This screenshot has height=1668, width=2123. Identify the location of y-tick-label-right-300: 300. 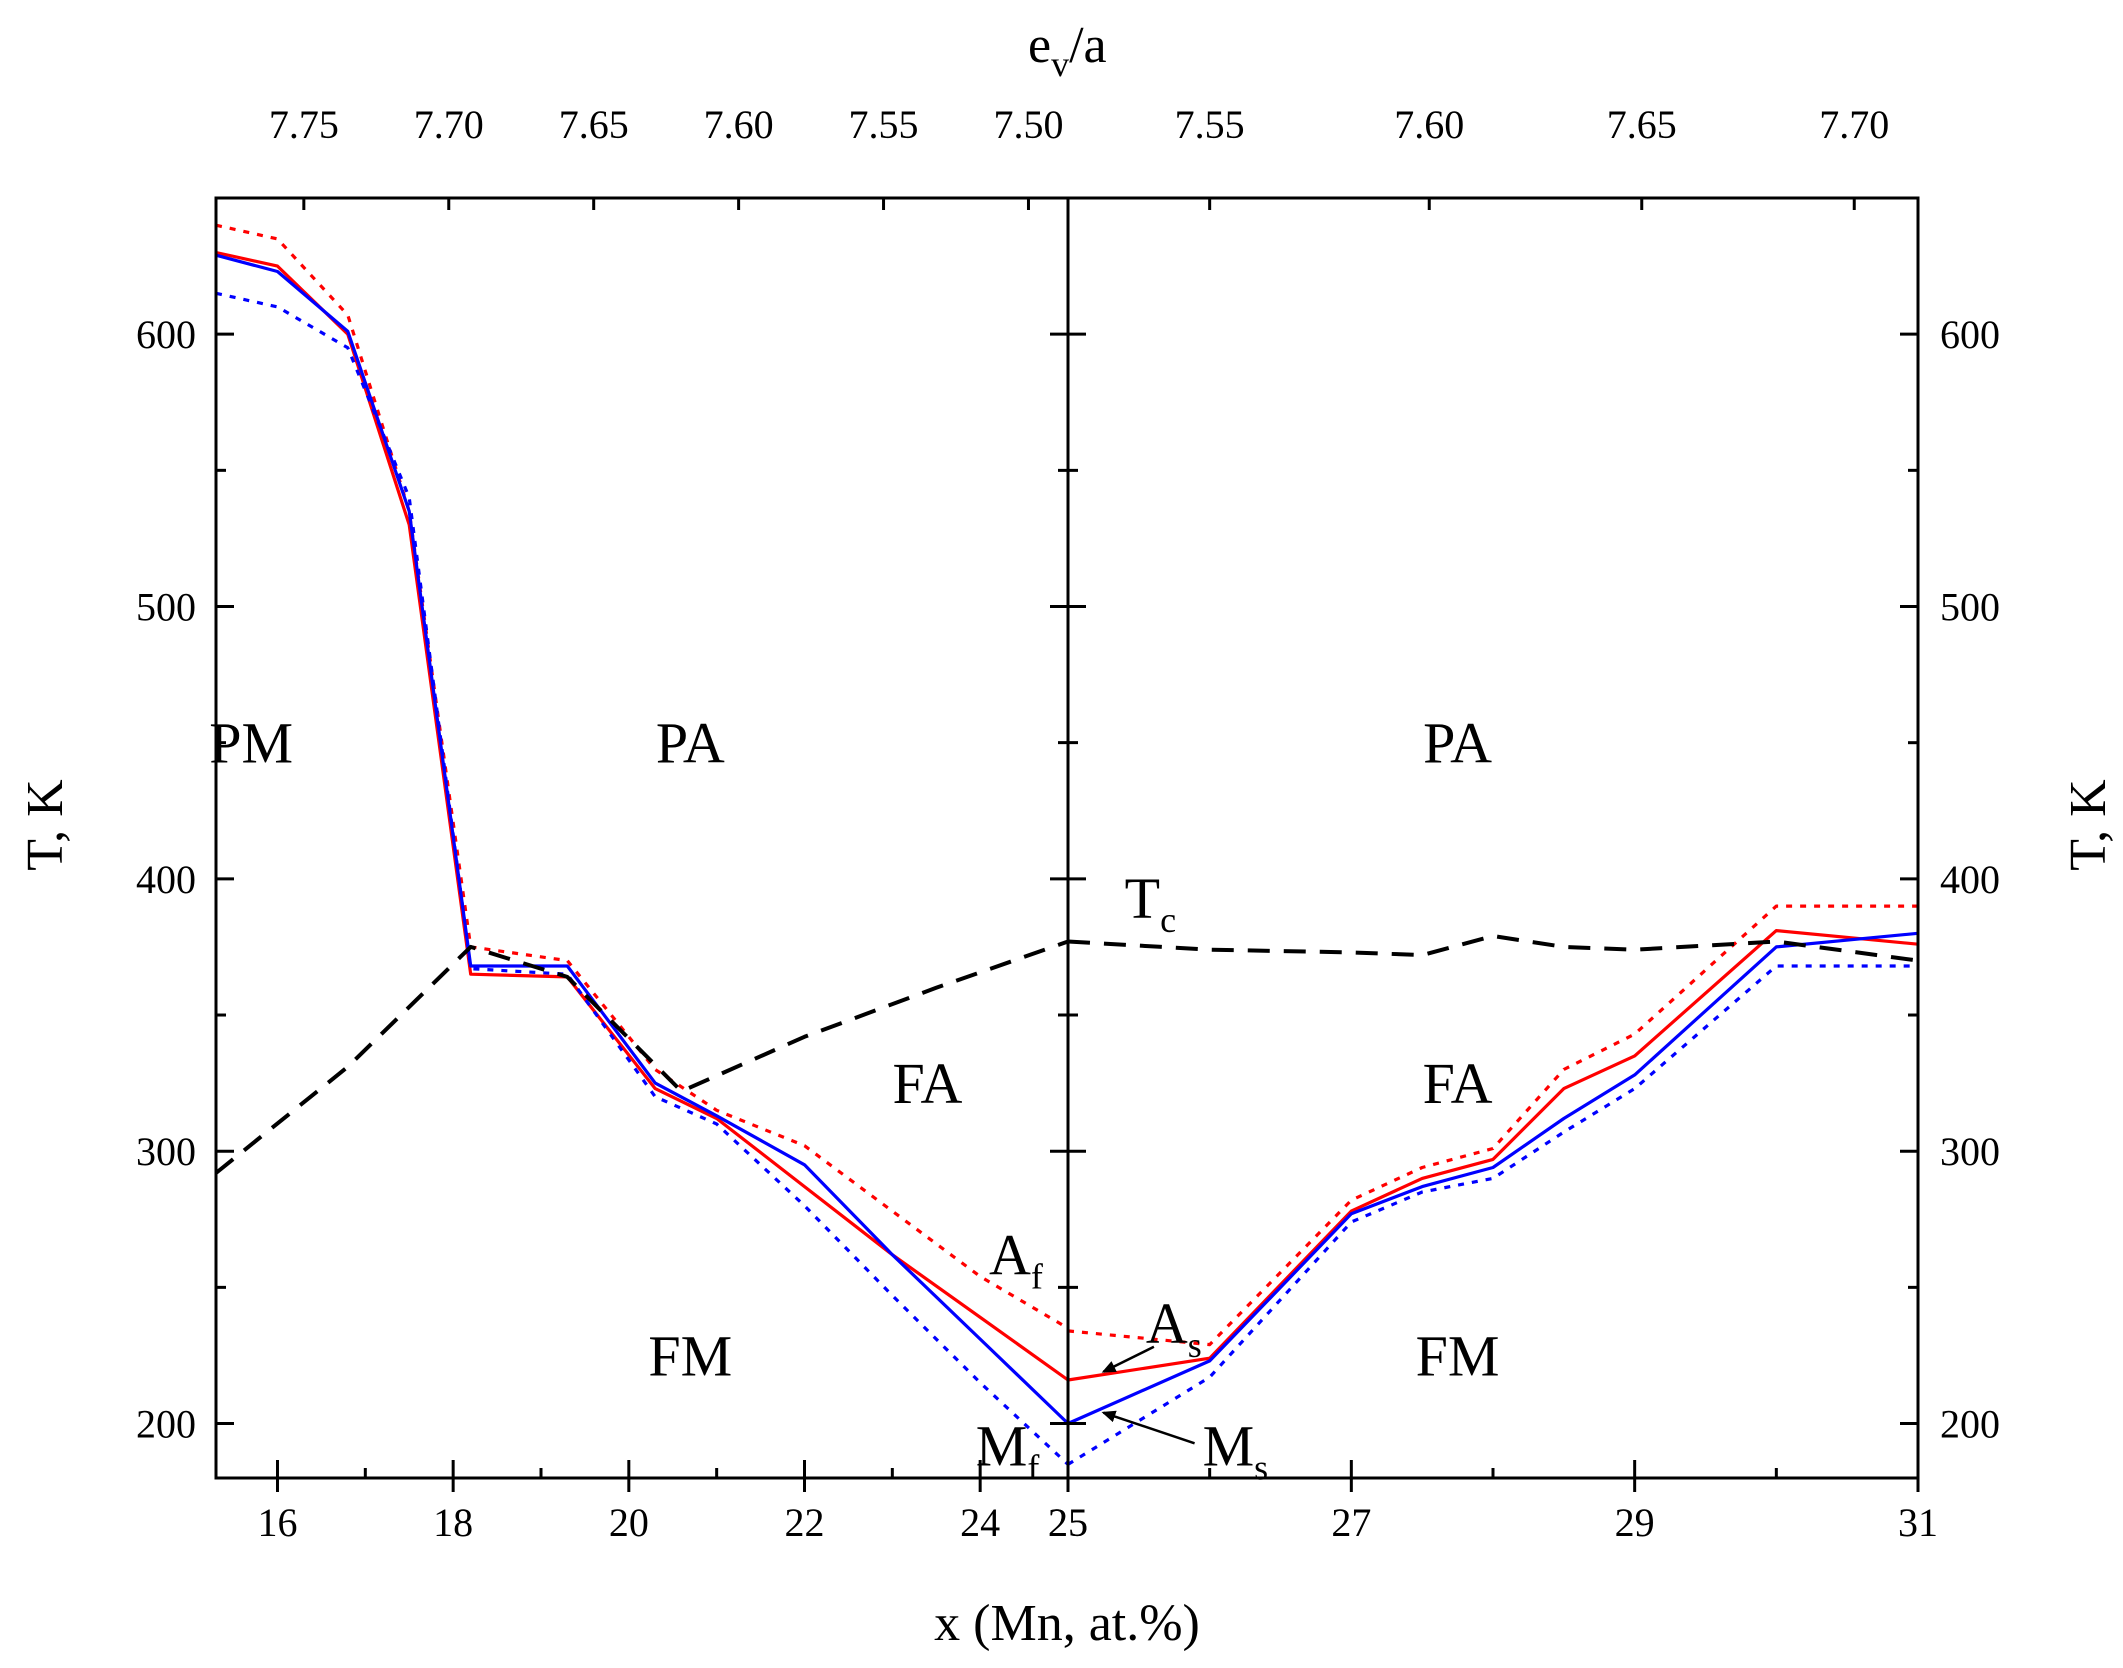
(1970, 1151).